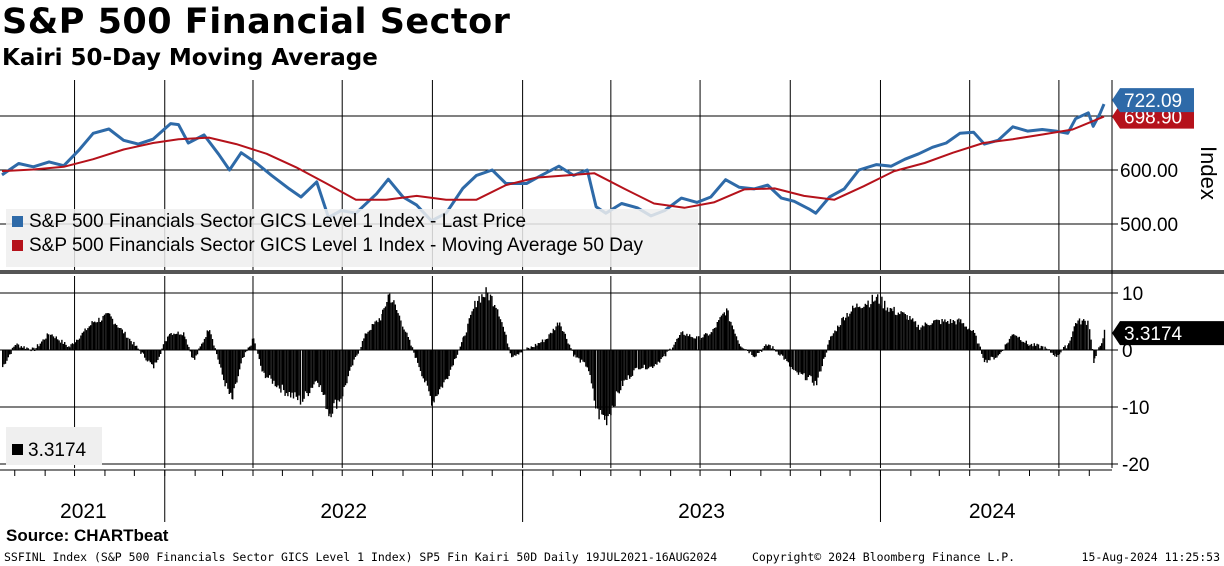 The image size is (1224, 566). What do you see at coordinates (1135, 465) in the screenshot?
I see `lower-y-tick-label: -20` at bounding box center [1135, 465].